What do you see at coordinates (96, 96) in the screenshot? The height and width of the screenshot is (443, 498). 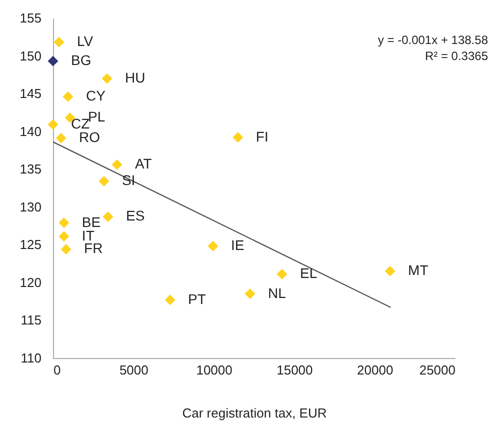 I see `annotation: CY` at bounding box center [96, 96].